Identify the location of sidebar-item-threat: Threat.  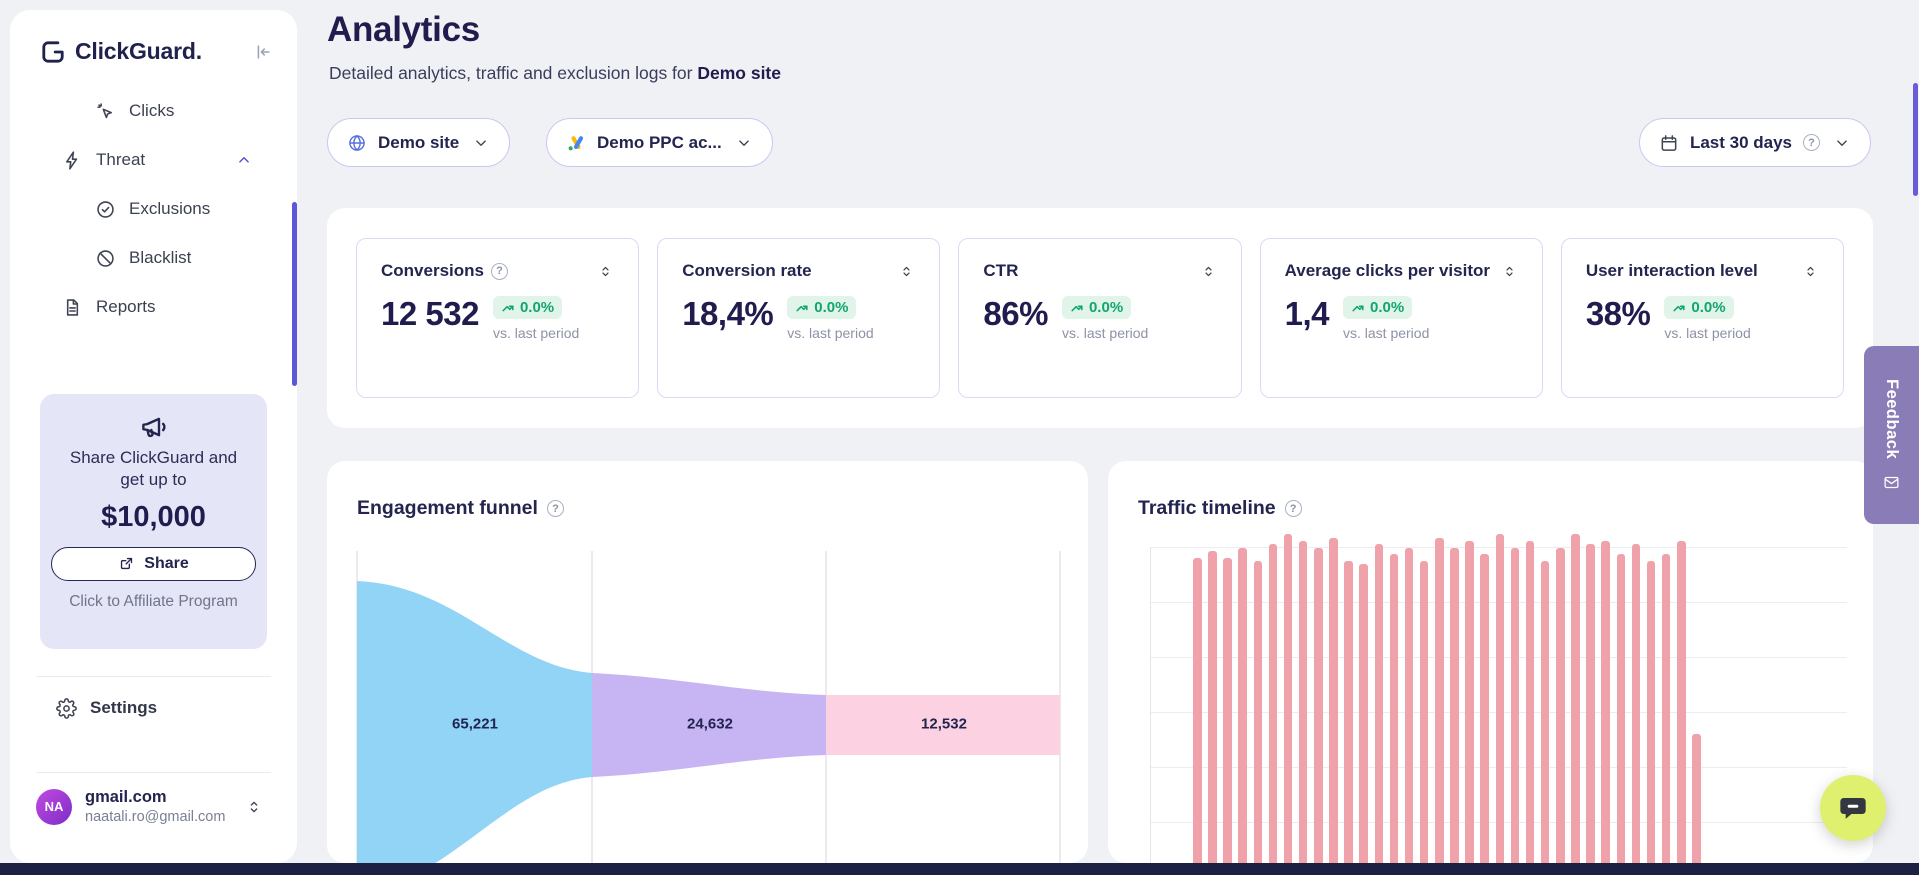
(131, 160).